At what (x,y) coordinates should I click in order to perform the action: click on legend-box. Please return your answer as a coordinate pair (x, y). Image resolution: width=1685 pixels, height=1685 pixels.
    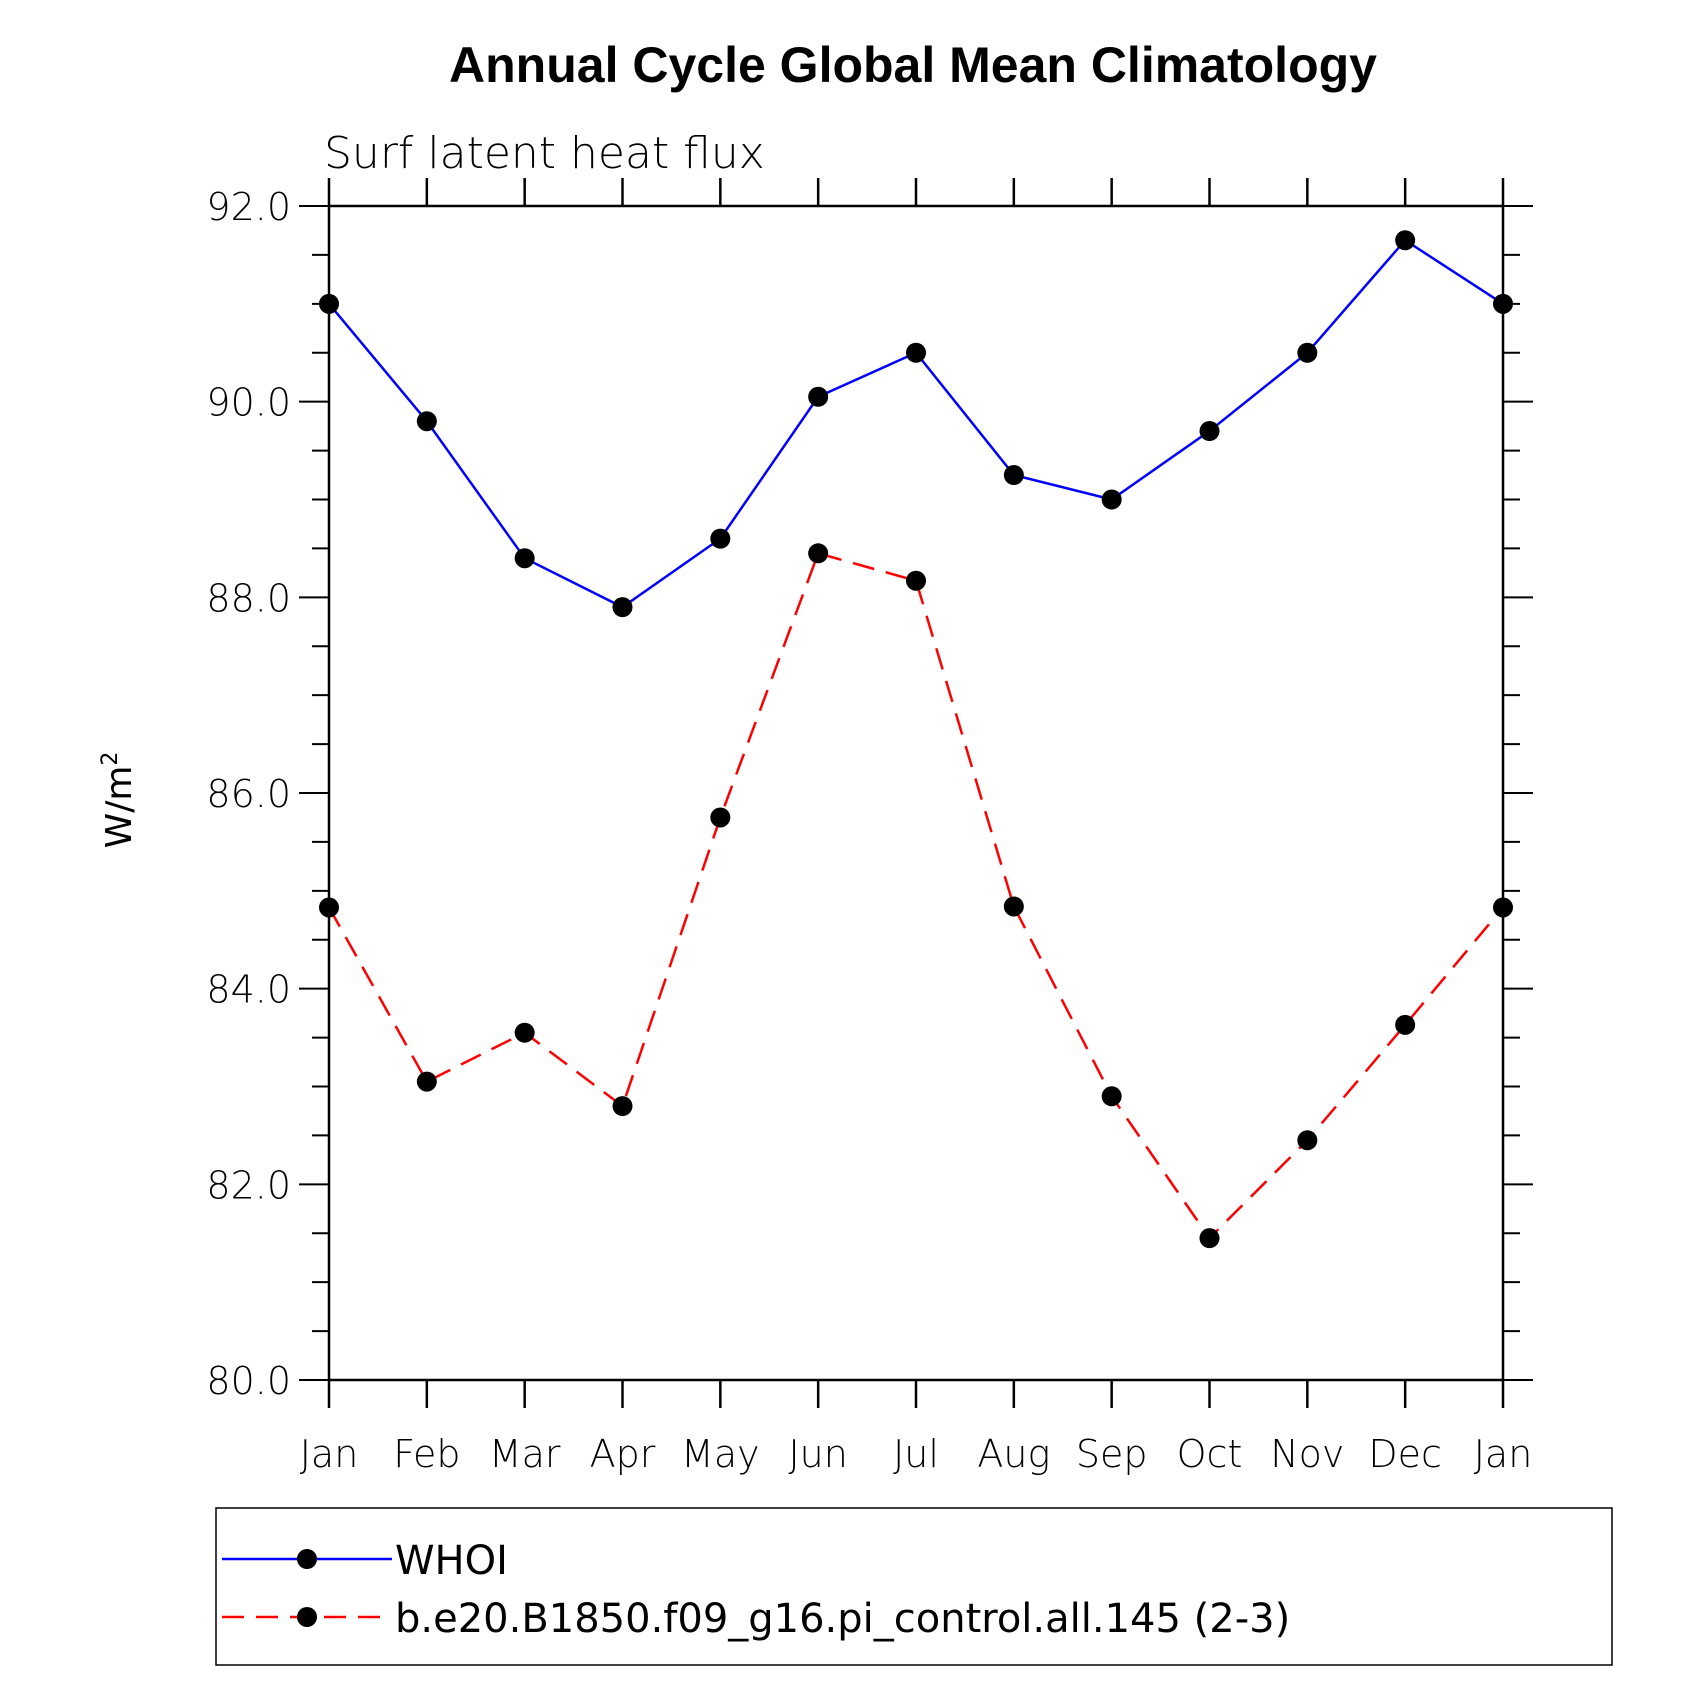
    Looking at the image, I should click on (914, 1586).